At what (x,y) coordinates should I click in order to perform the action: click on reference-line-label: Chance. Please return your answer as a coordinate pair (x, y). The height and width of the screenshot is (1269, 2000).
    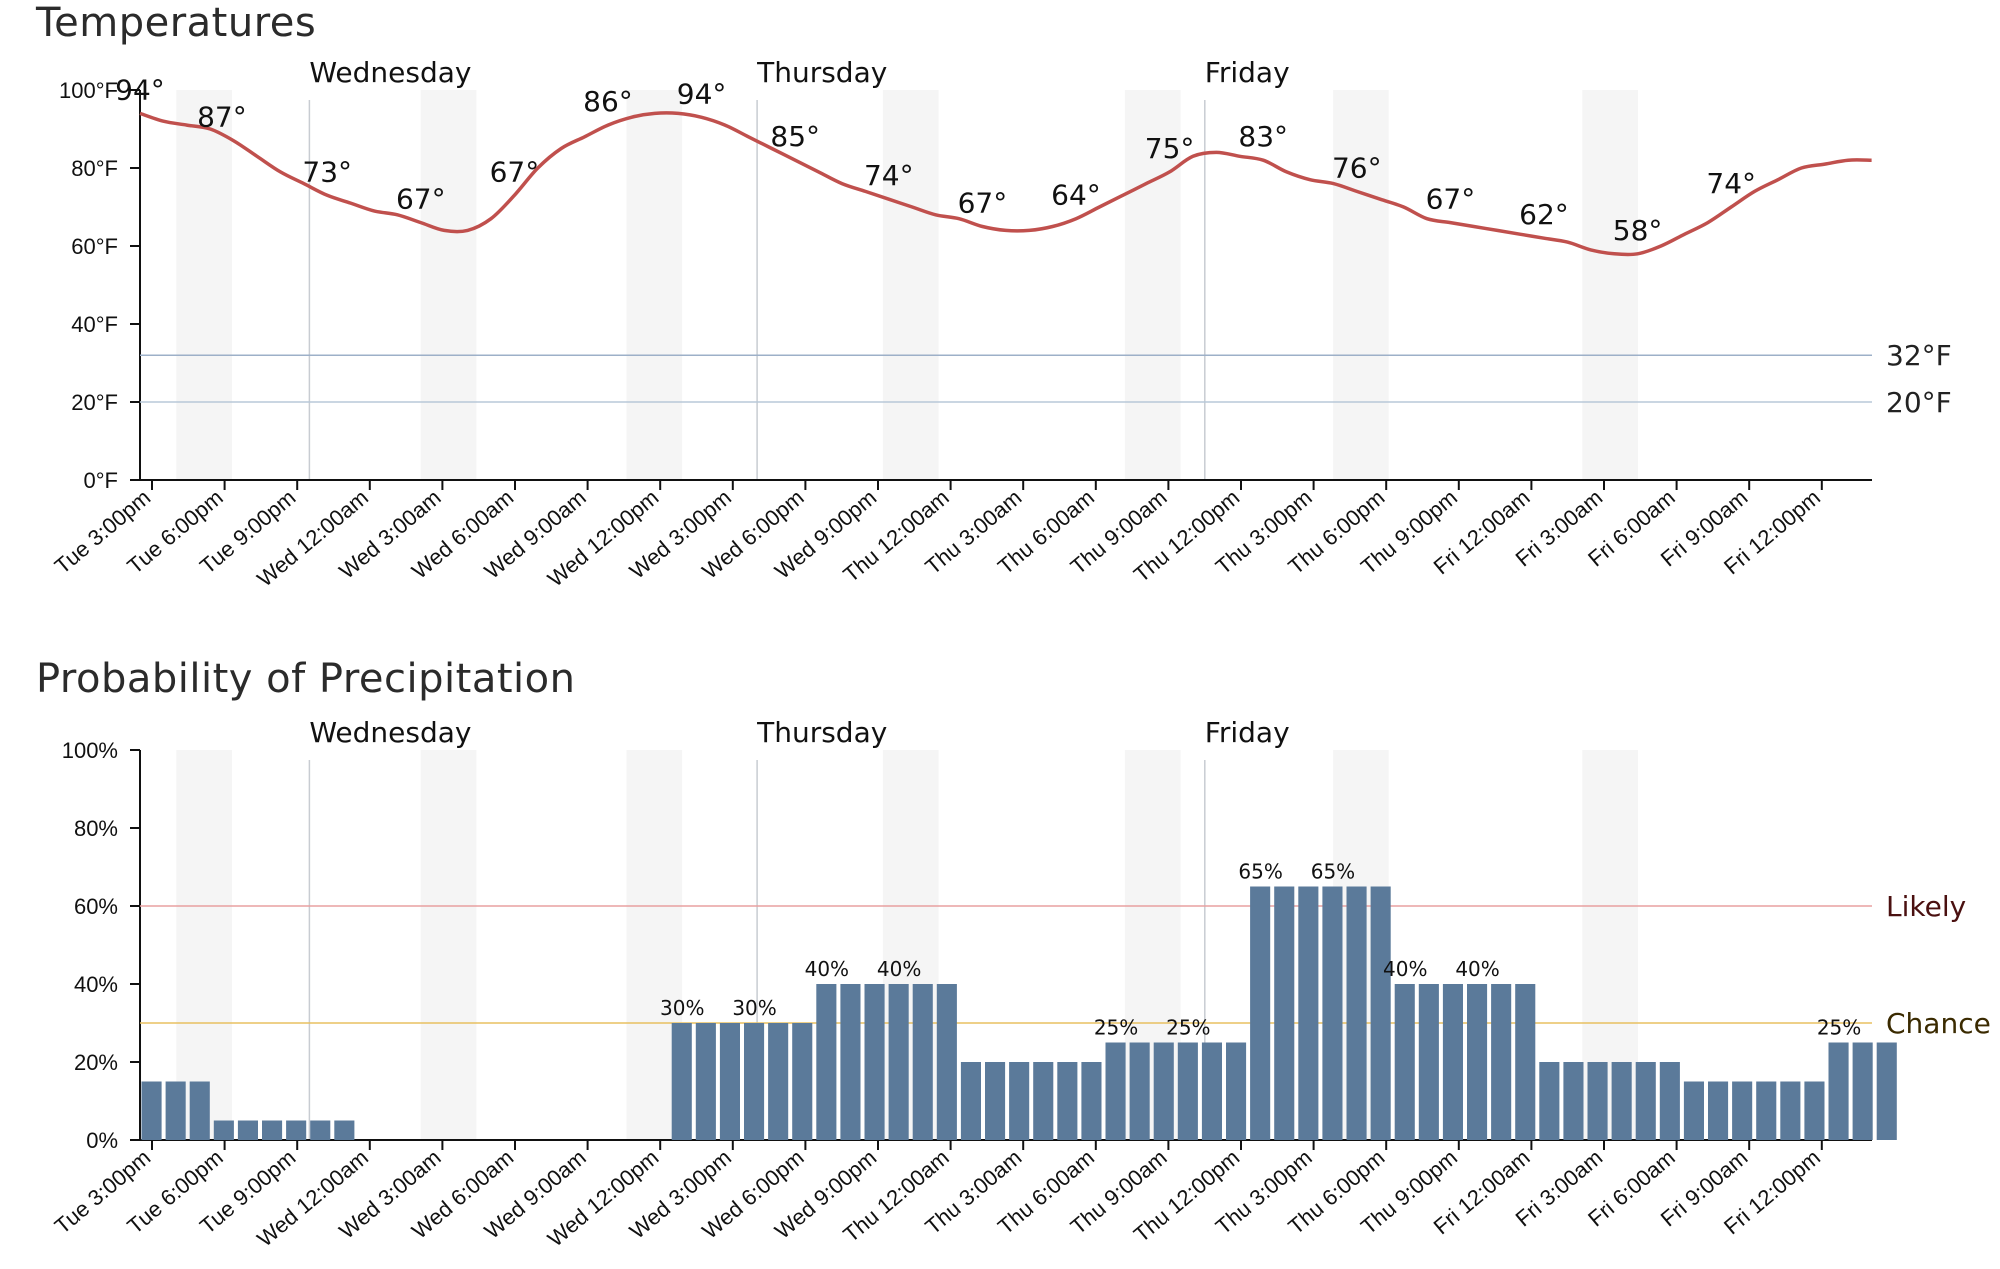
    Looking at the image, I should click on (1938, 1023).